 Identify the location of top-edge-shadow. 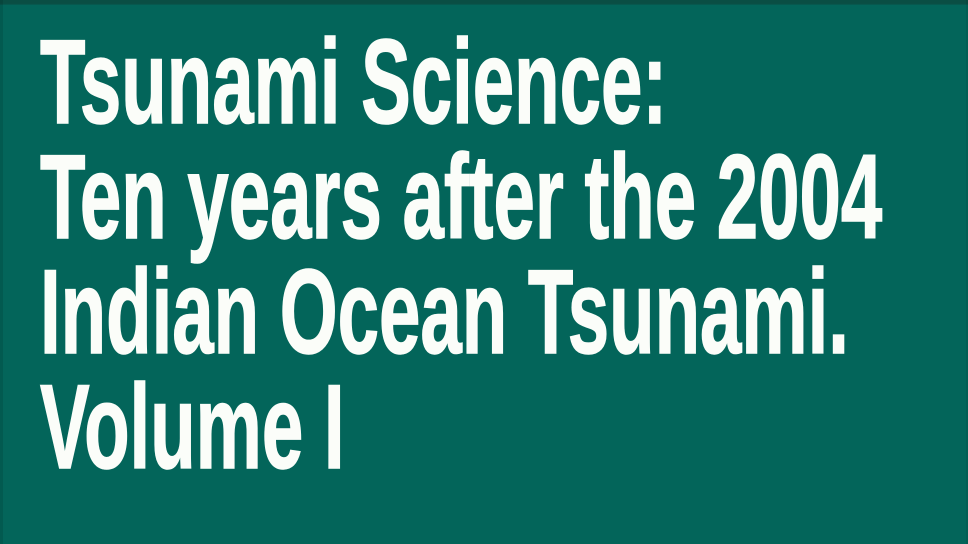
(484, 2).